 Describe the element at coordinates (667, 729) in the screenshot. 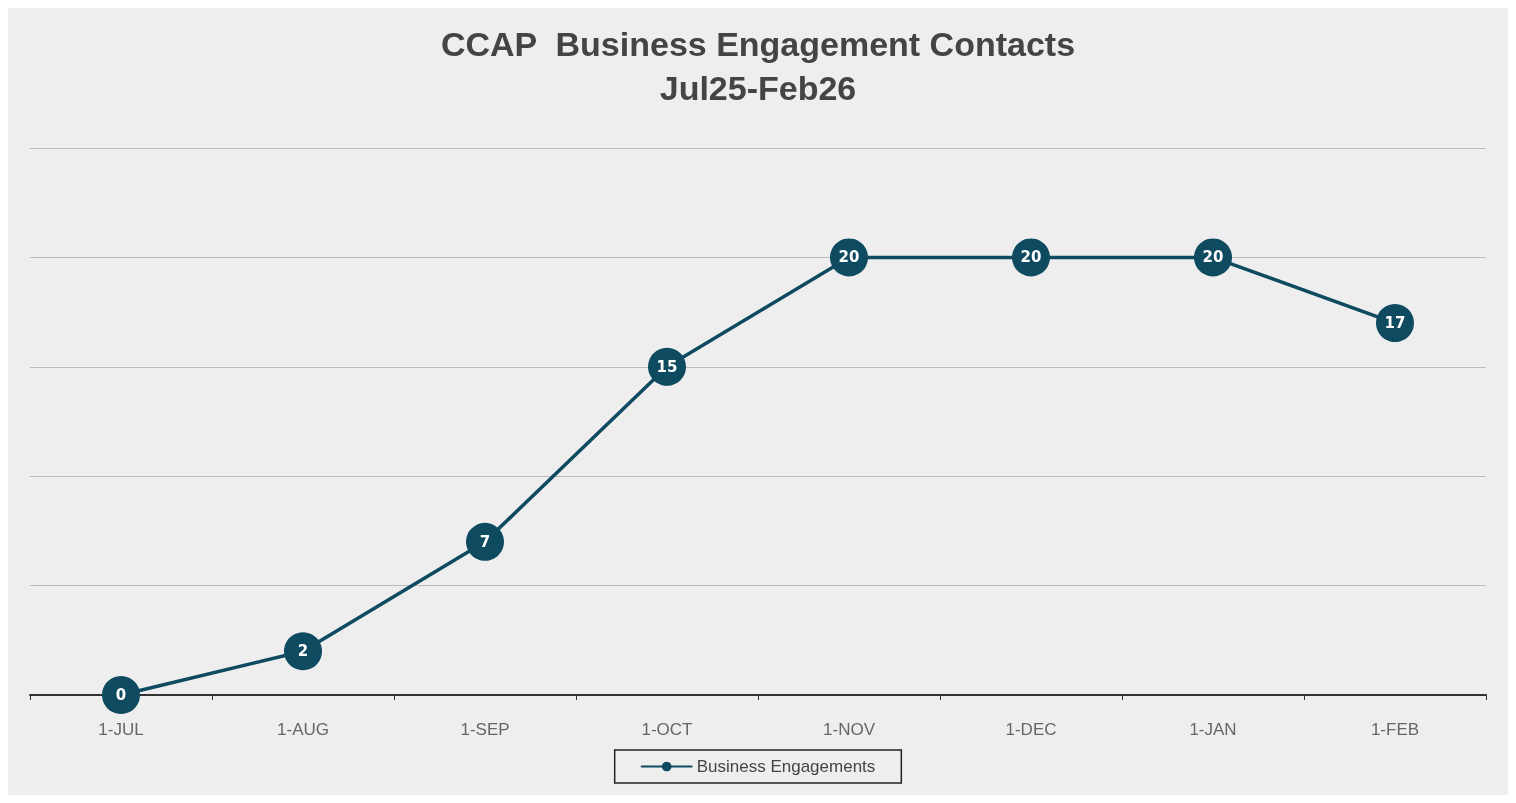

I see `x-tick-label: 1-OCT` at that location.